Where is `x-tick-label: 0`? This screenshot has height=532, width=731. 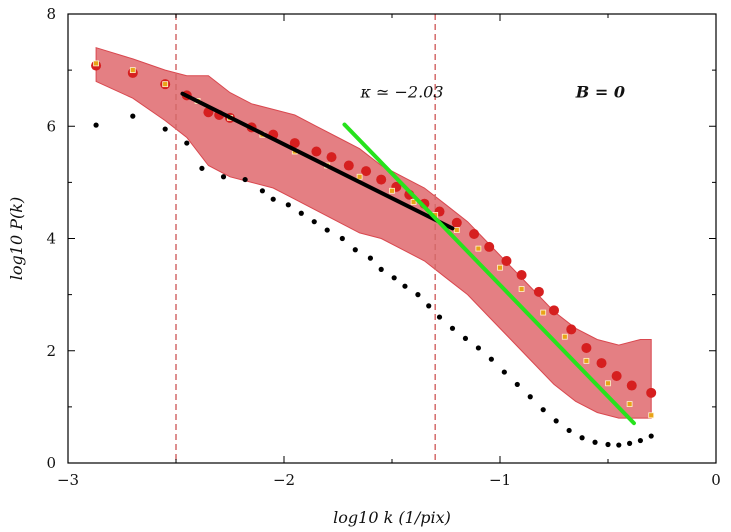
x-tick-label: 0 is located at coordinates (716, 480).